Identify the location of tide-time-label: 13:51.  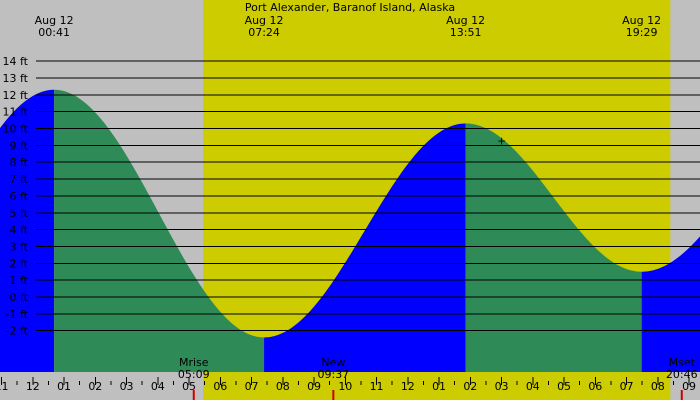
(466, 32).